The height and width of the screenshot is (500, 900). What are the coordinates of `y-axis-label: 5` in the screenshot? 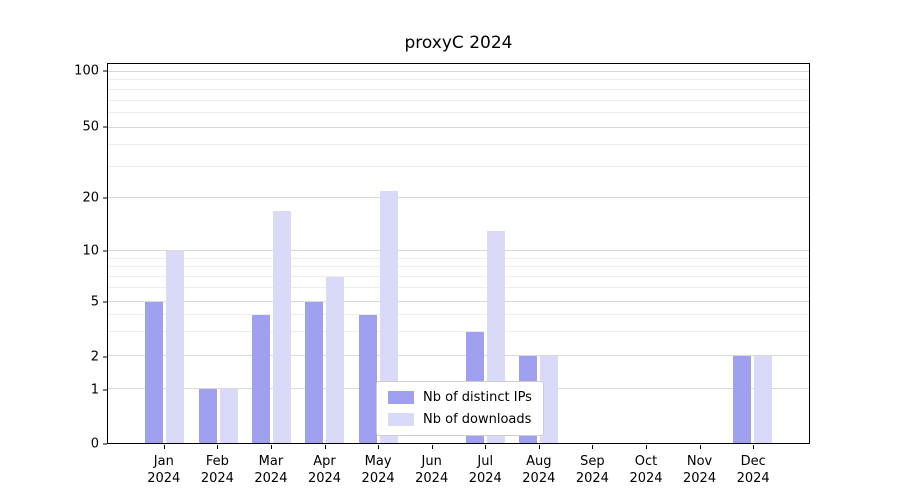 It's located at (94, 302).